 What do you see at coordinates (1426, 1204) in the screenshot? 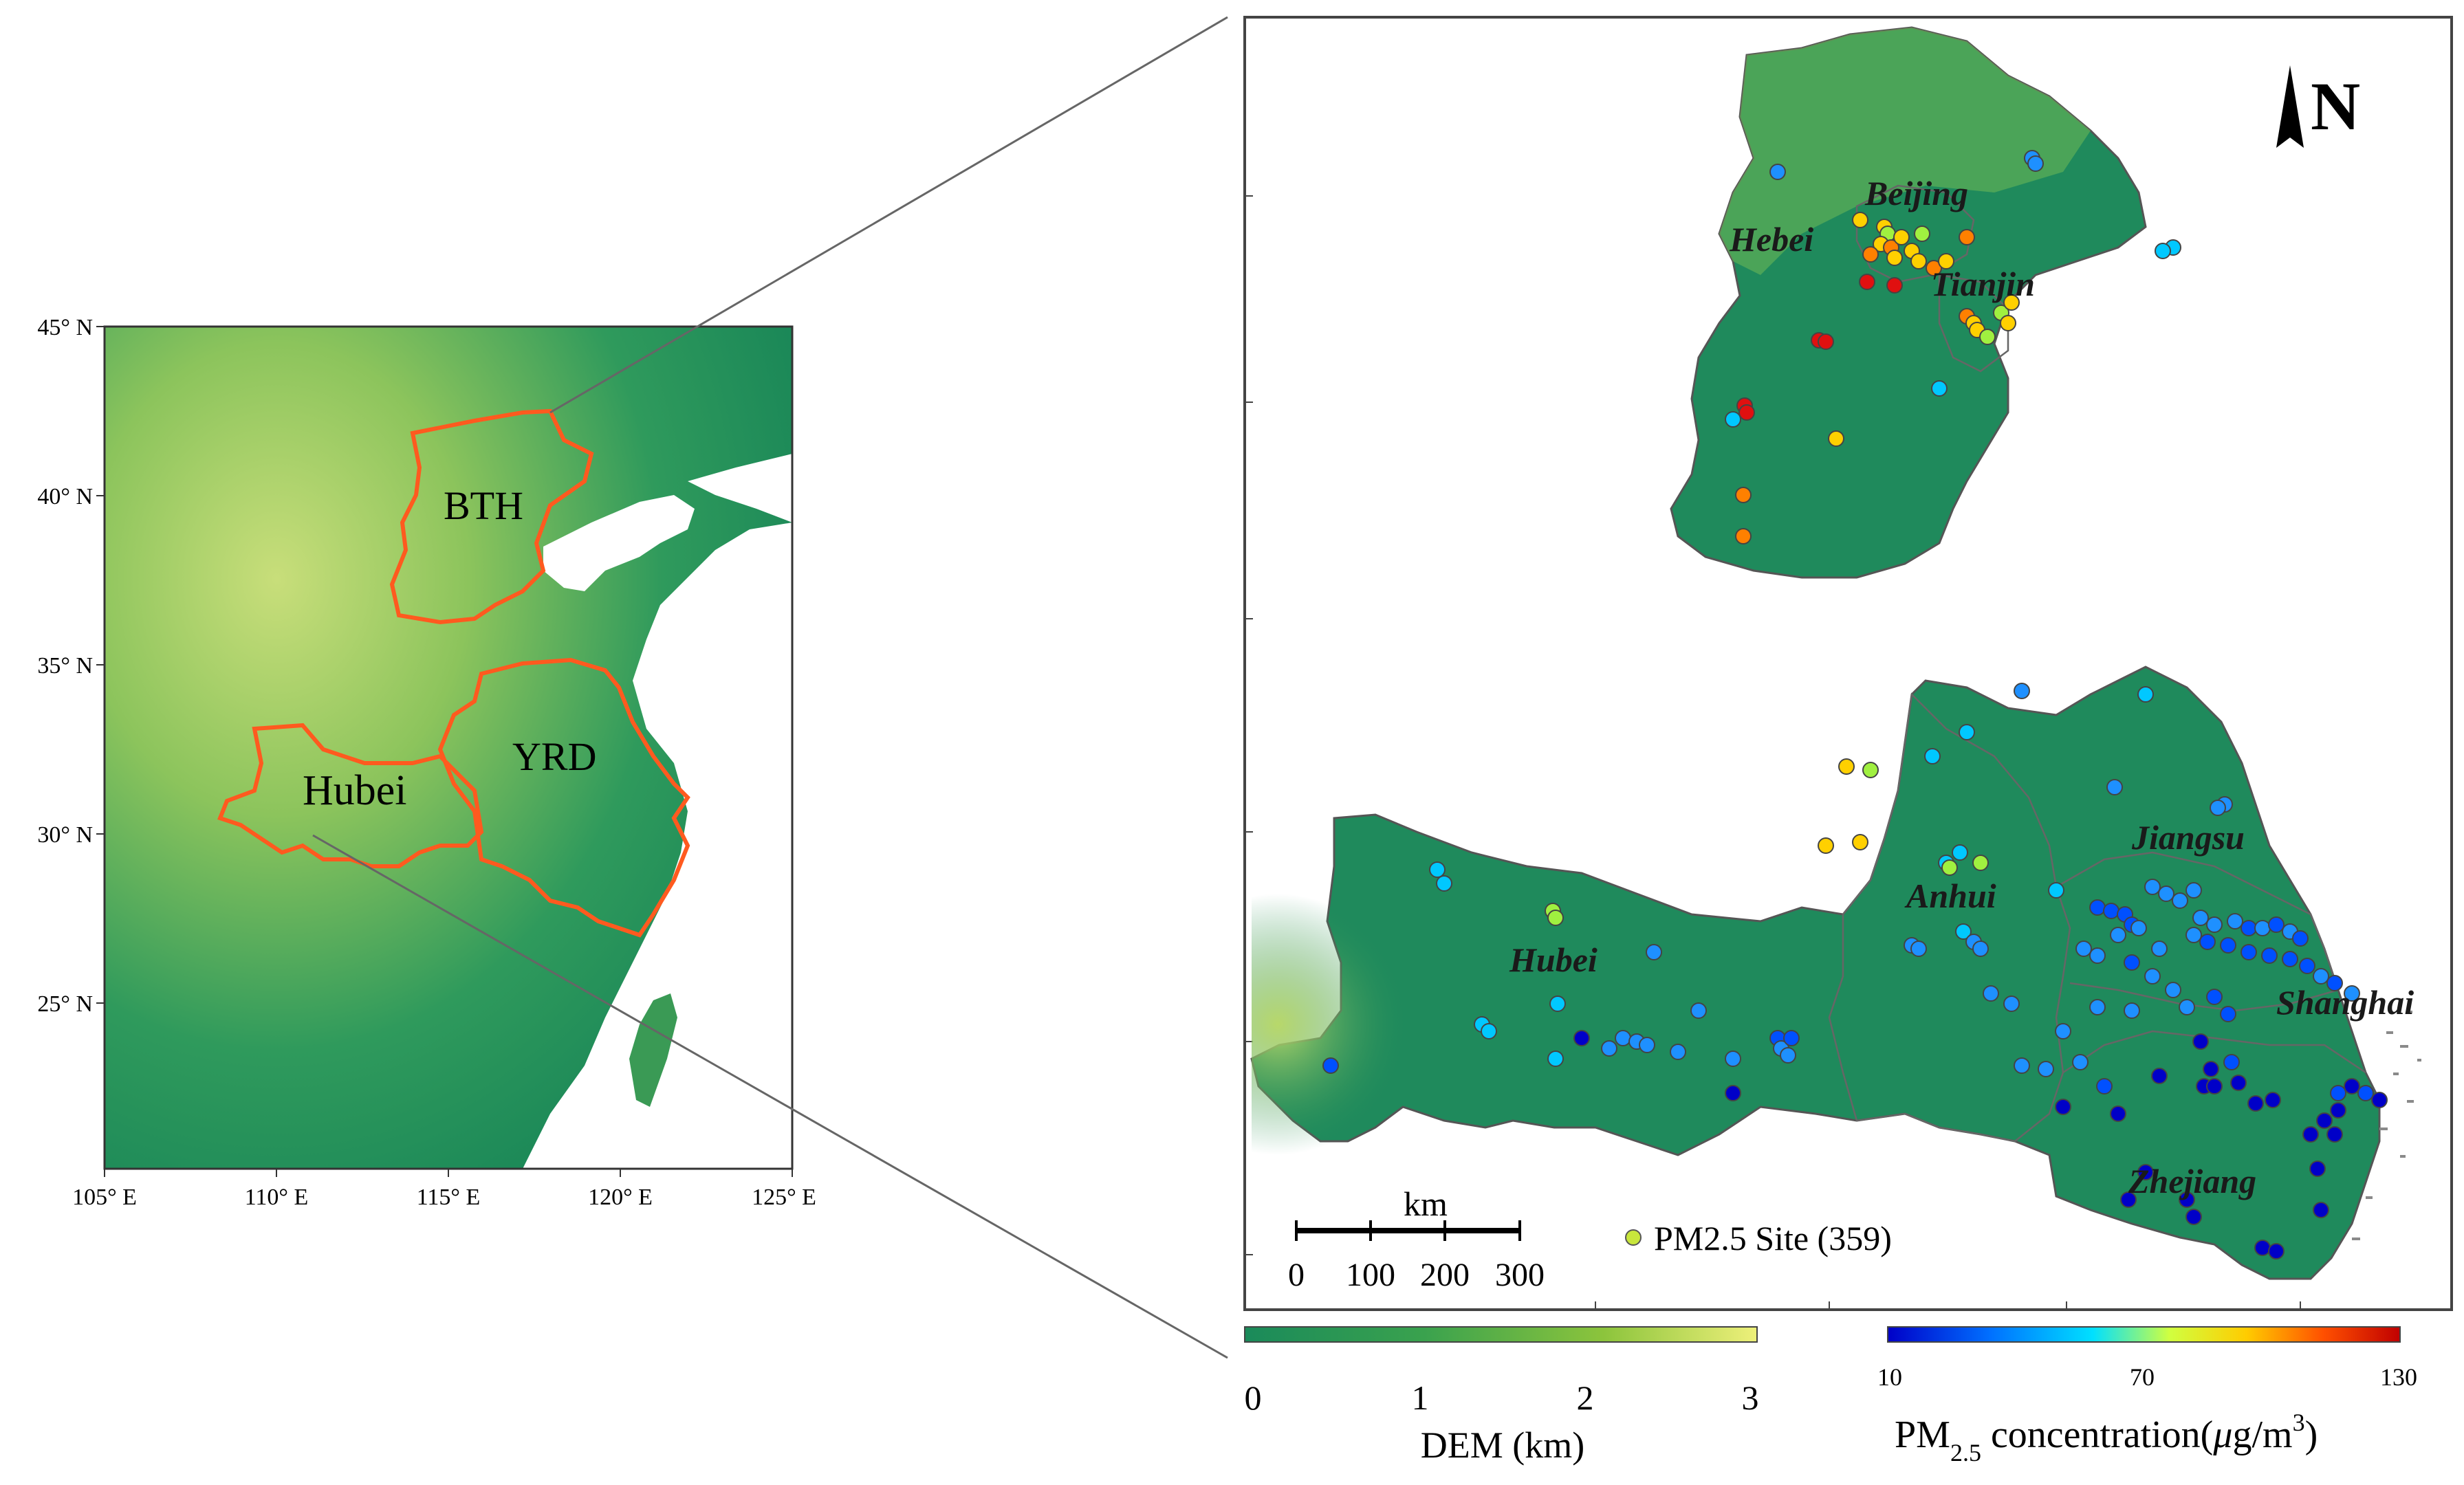
I see `scale-unit: km` at bounding box center [1426, 1204].